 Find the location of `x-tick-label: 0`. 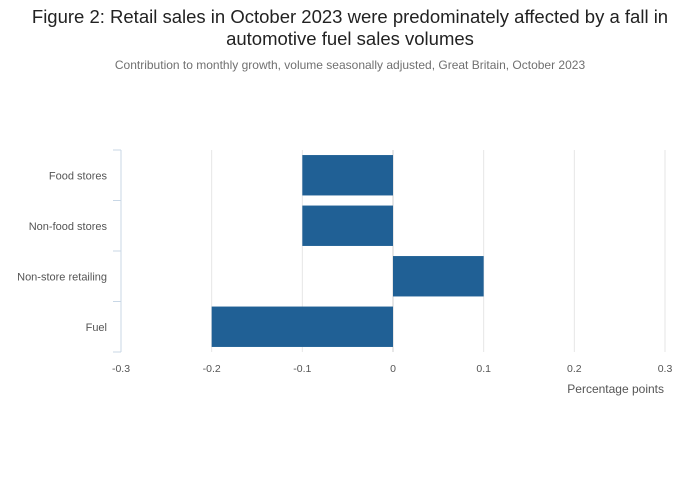

x-tick-label: 0 is located at coordinates (393, 369).